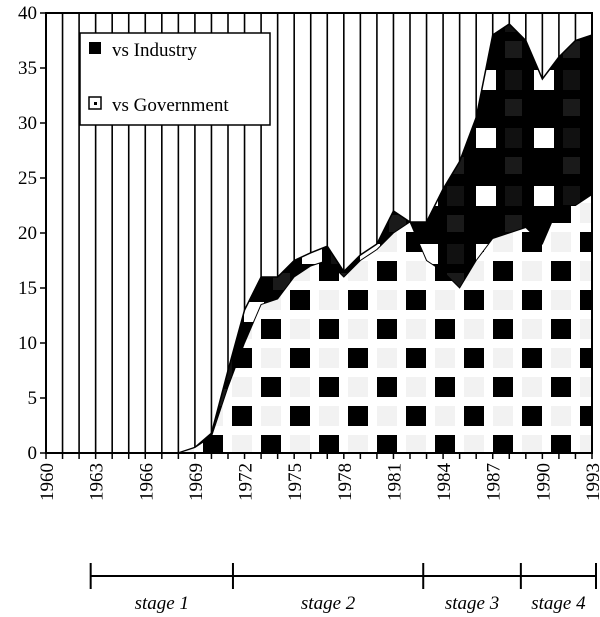 The width and height of the screenshot is (600, 617). I want to click on x-tick-label: 1993, so click(591, 482).